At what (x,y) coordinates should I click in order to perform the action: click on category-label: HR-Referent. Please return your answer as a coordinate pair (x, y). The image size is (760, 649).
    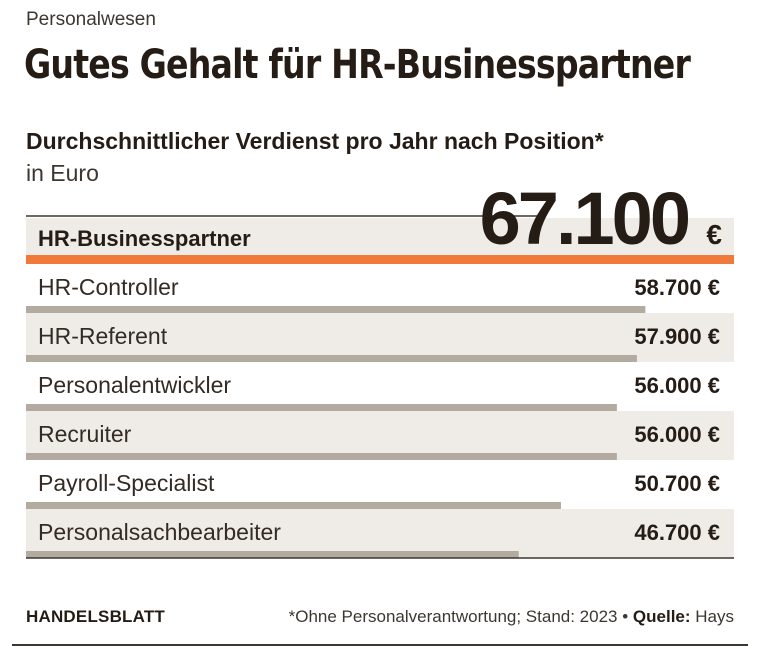
    Looking at the image, I should click on (103, 336).